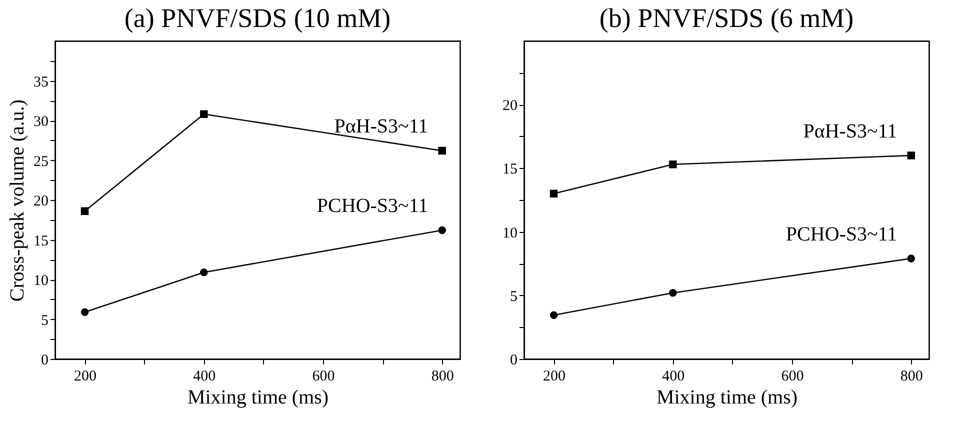 Image resolution: width=966 pixels, height=436 pixels. What do you see at coordinates (41, 82) in the screenshot?
I see `y-tick-label: 35` at bounding box center [41, 82].